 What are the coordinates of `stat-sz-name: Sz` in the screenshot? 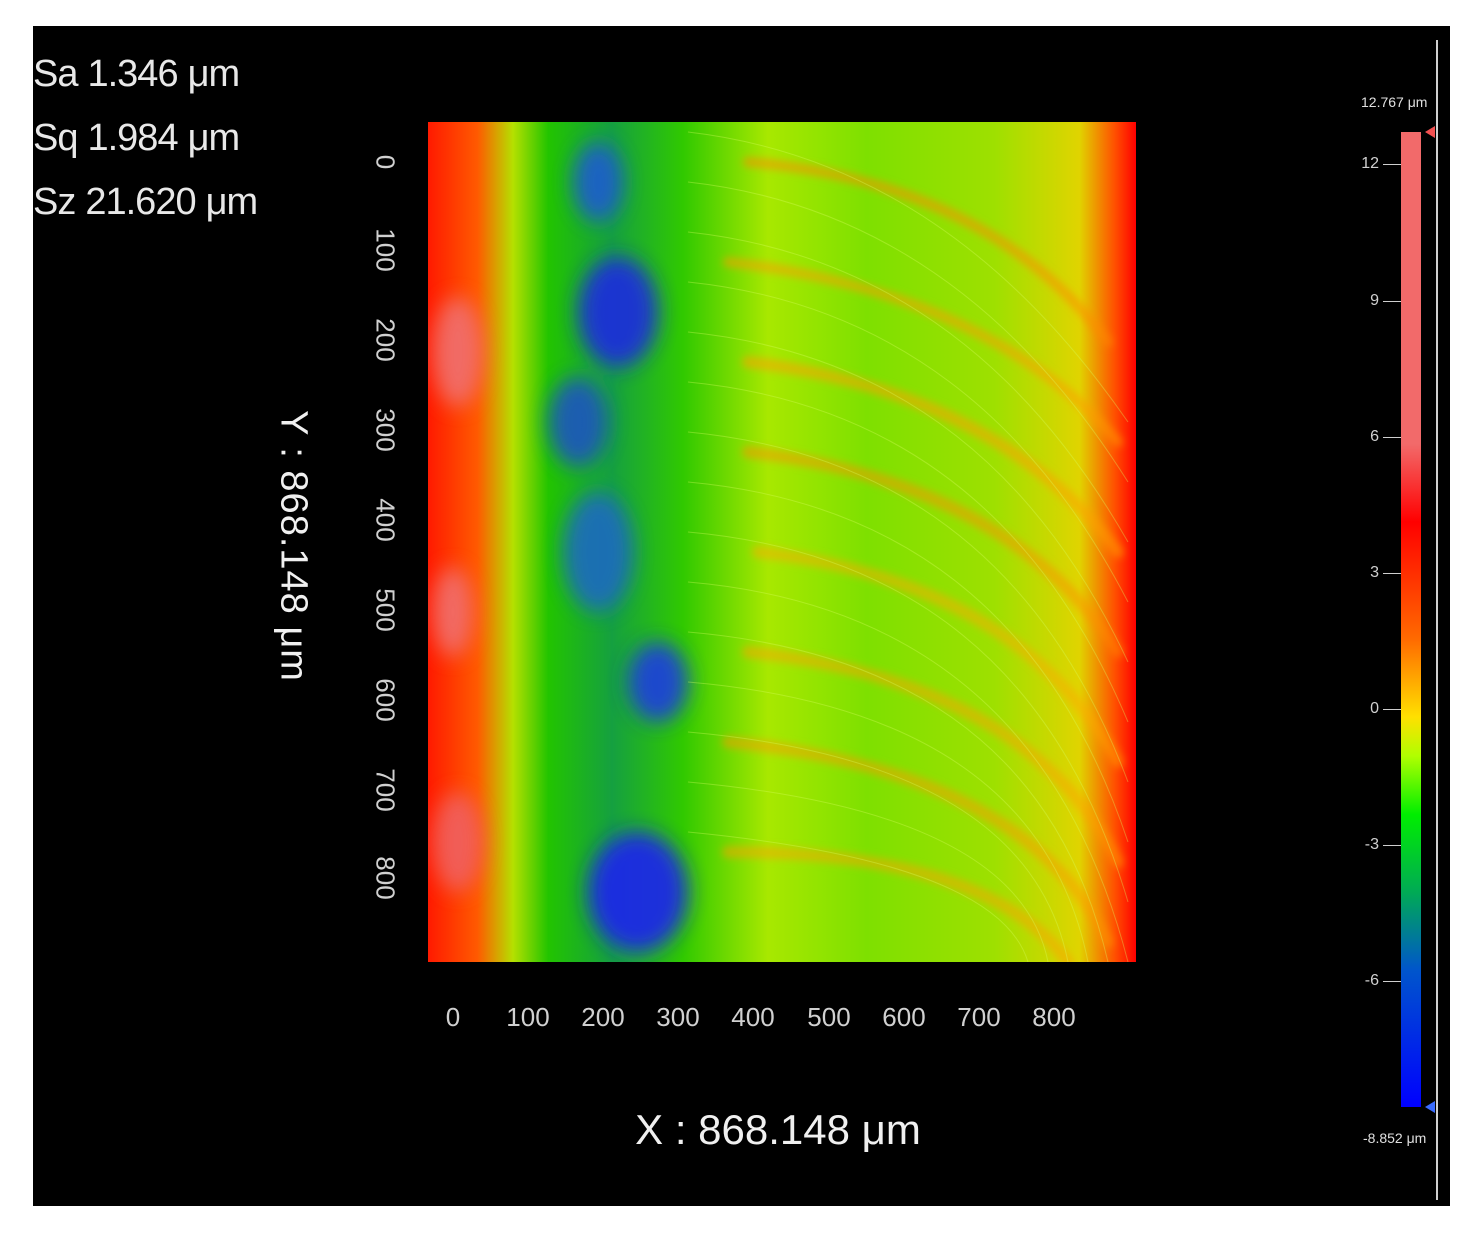 It's located at (54, 202).